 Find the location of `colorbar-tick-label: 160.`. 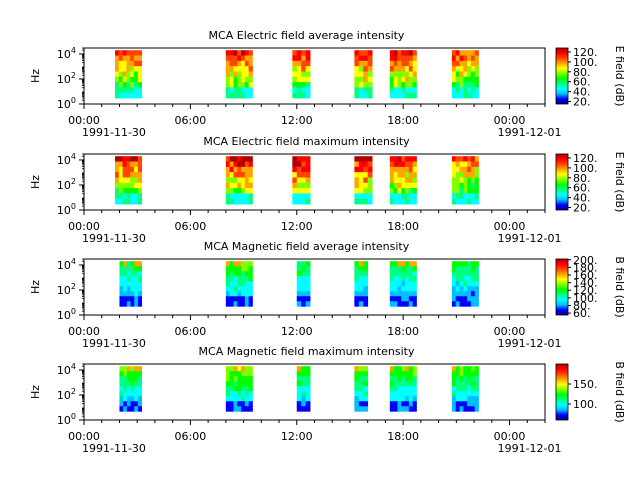

colorbar-tick-label: 160. is located at coordinates (585, 275).